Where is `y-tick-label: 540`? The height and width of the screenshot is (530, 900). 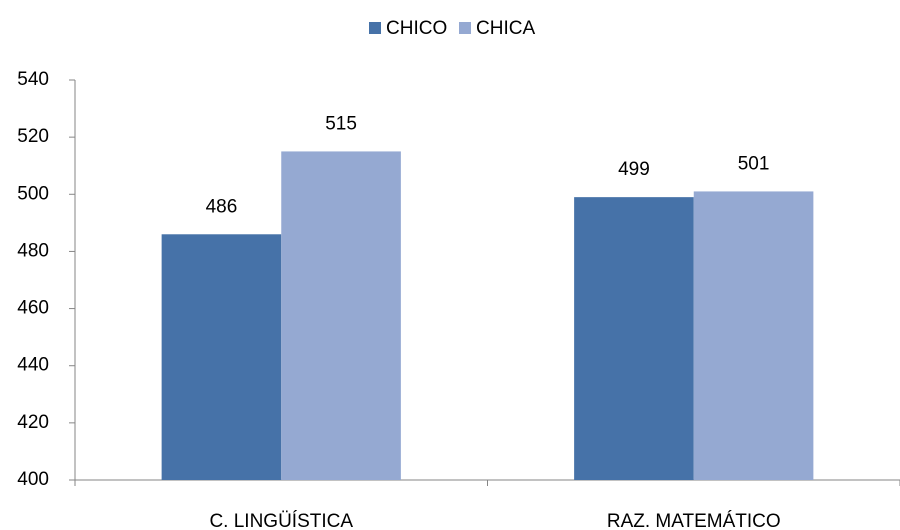 y-tick-label: 540 is located at coordinates (33, 79).